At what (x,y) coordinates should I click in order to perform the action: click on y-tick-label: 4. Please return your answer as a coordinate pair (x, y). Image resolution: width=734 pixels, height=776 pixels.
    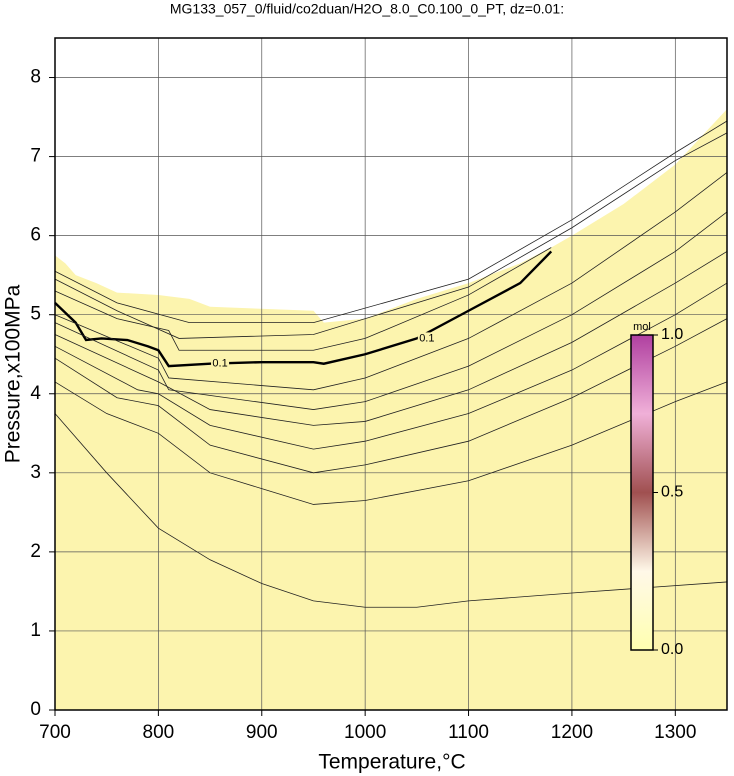
    Looking at the image, I should click on (35, 393).